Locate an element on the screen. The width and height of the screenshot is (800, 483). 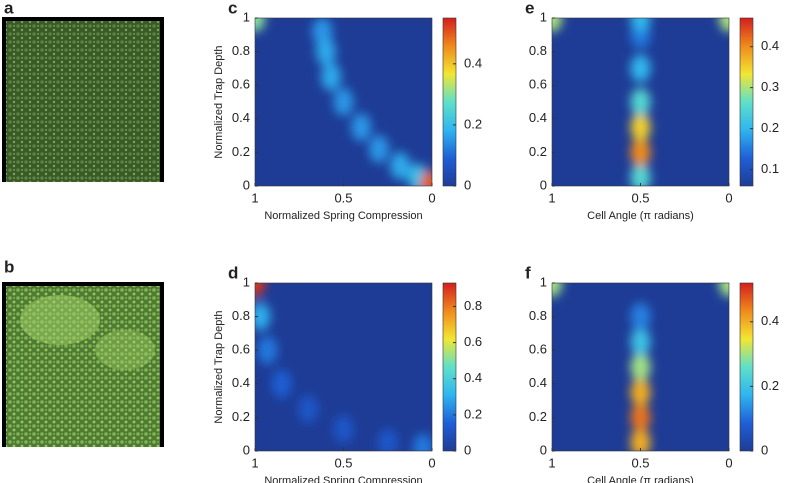
frame is located at coordinates (83, 364).